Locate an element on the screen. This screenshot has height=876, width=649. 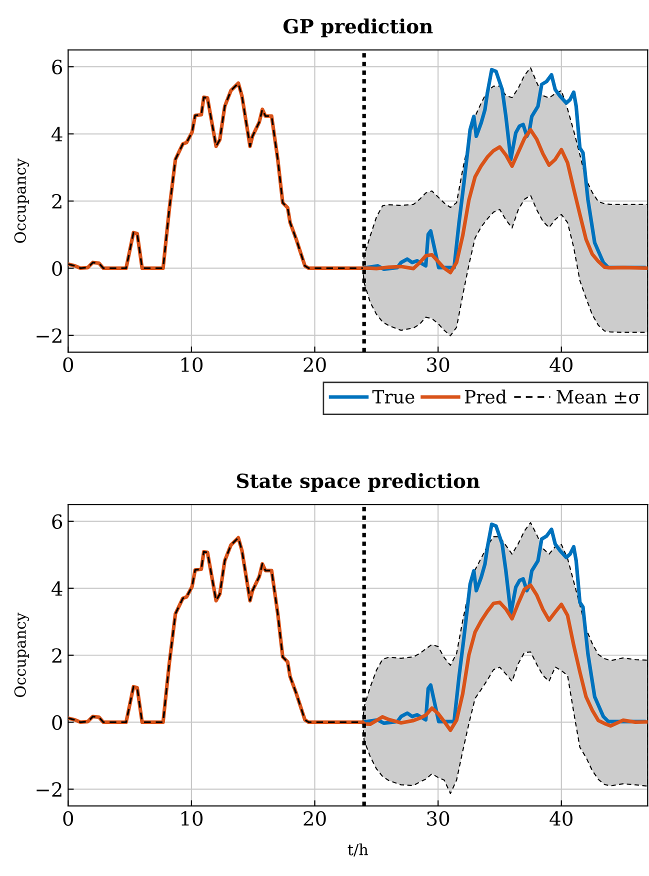
chart-title: GP prediction is located at coordinates (358, 28).